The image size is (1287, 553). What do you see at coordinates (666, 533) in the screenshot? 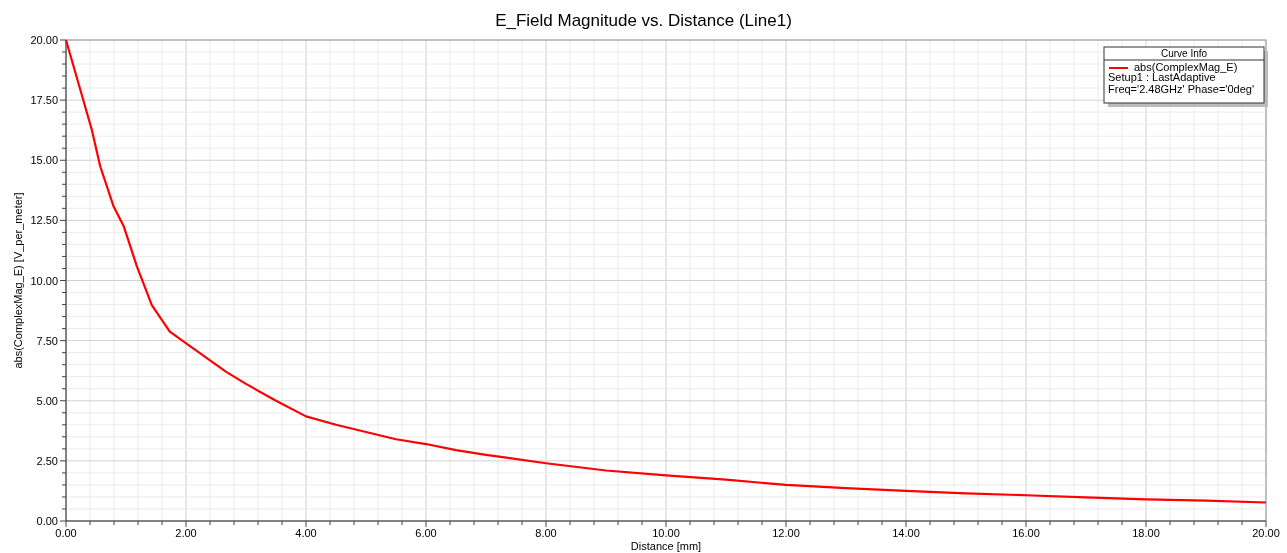
I see `x-tick-label: 10.00` at bounding box center [666, 533].